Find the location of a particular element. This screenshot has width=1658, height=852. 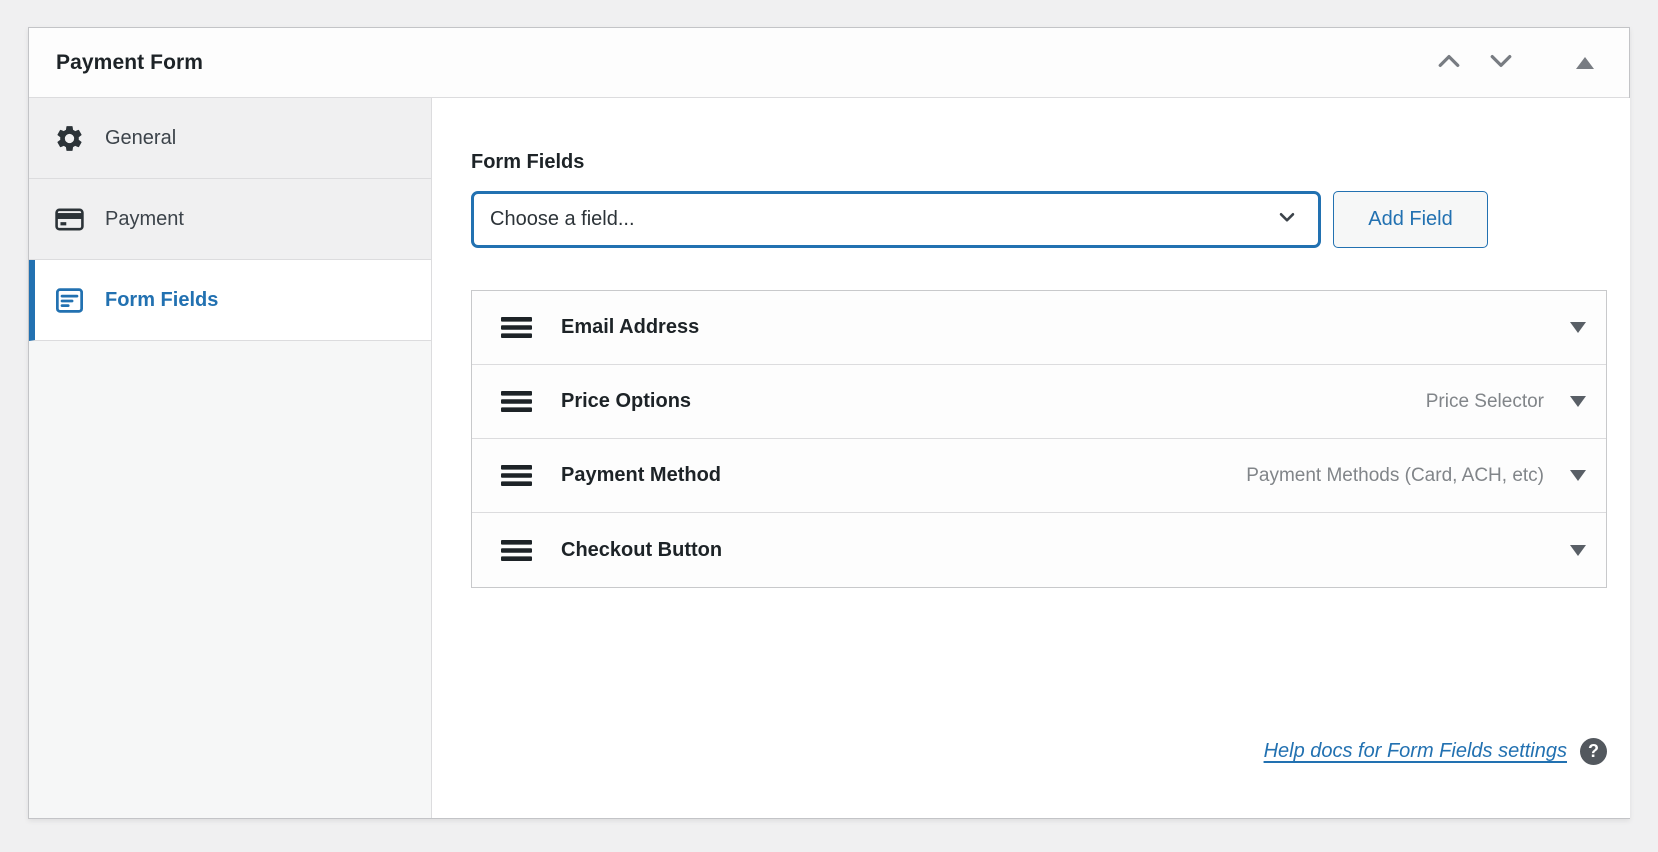

chevron-up-icon is located at coordinates (1449, 62).